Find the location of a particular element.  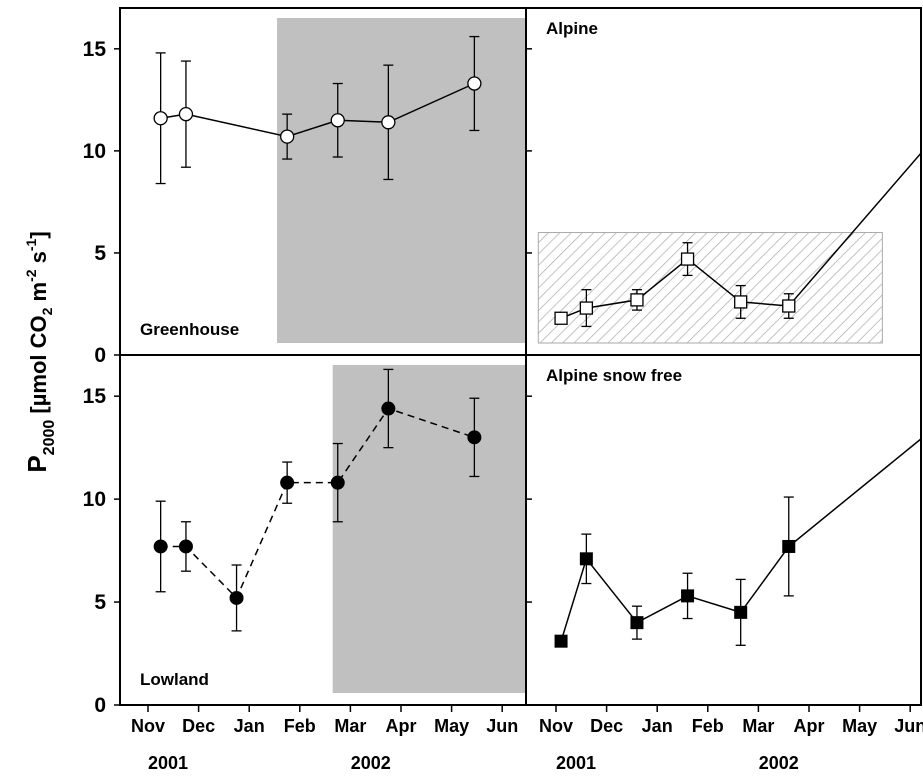

panel-label: Alpine is located at coordinates (572, 28).